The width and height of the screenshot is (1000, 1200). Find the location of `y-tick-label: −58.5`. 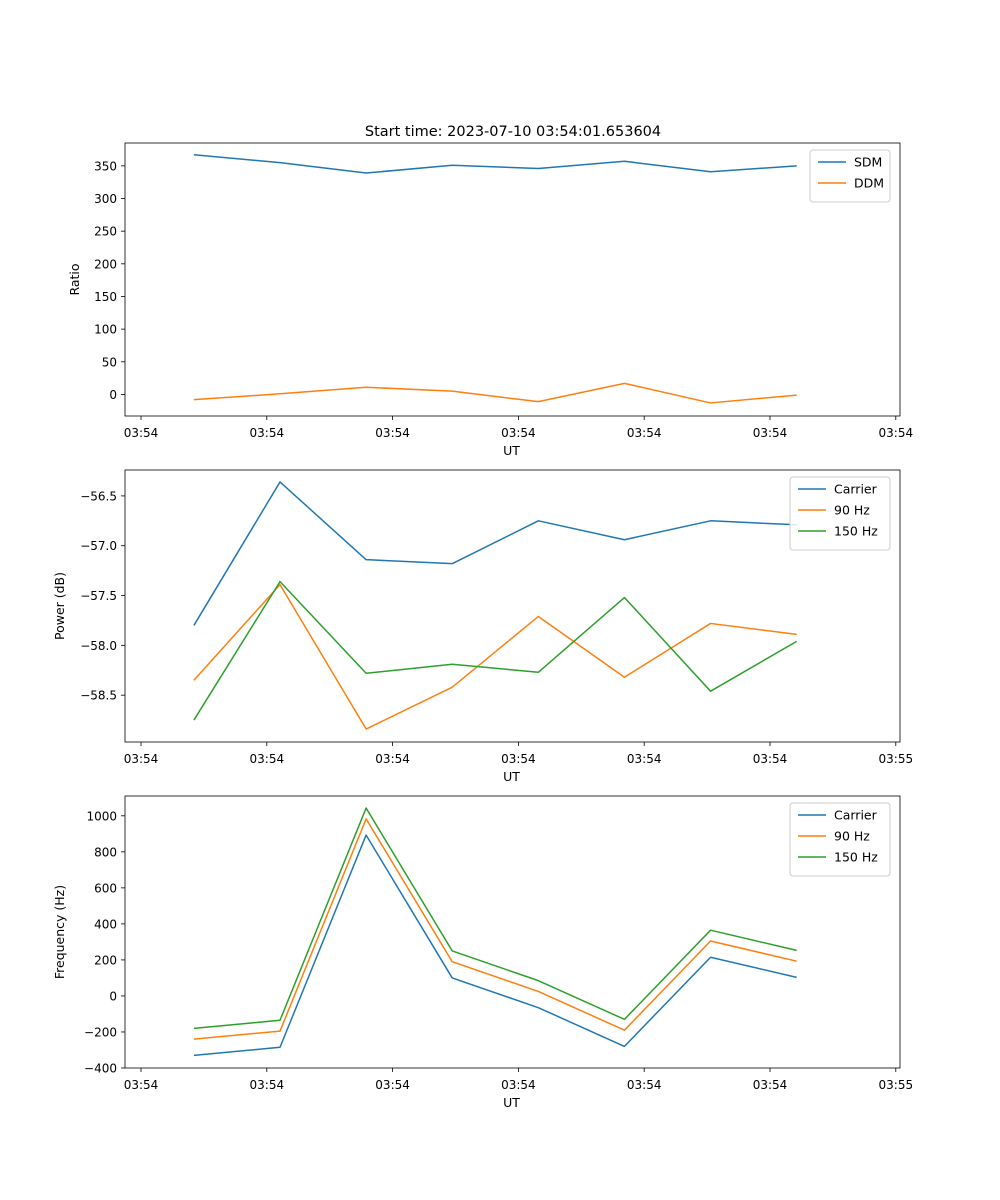

y-tick-label: −58.5 is located at coordinates (98, 696).